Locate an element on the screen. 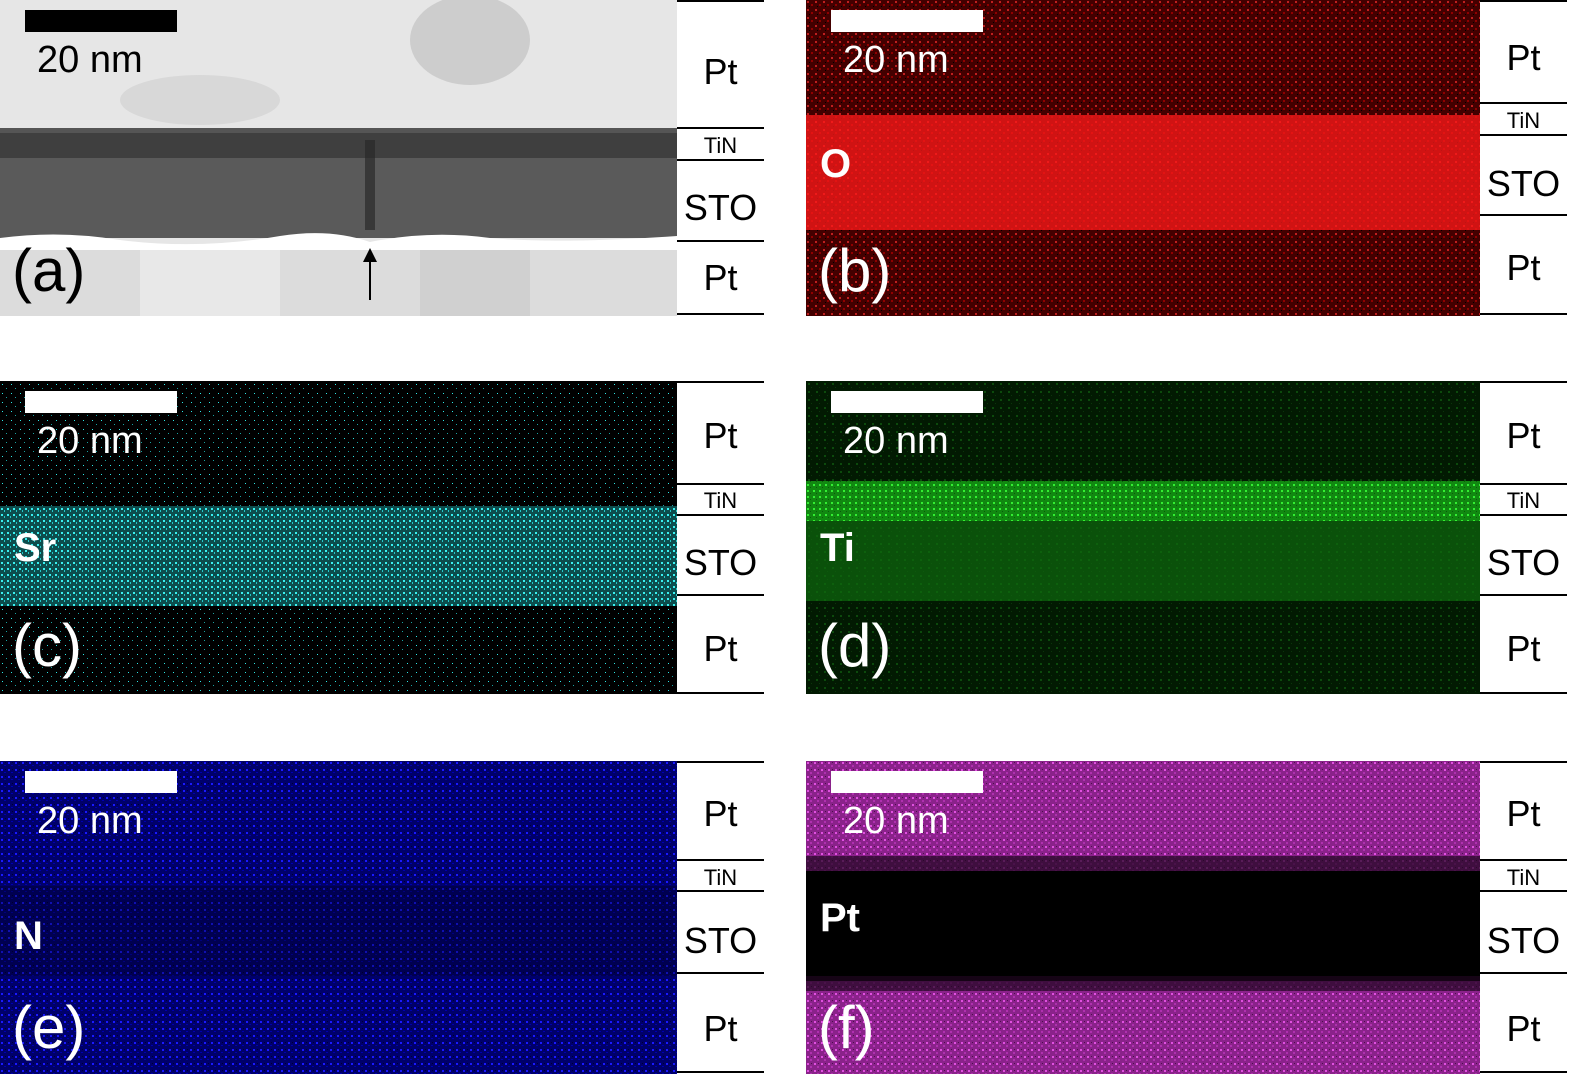 The height and width of the screenshot is (1079, 1575). panel-d: 20 nm Ti (d) is located at coordinates (1143, 537).